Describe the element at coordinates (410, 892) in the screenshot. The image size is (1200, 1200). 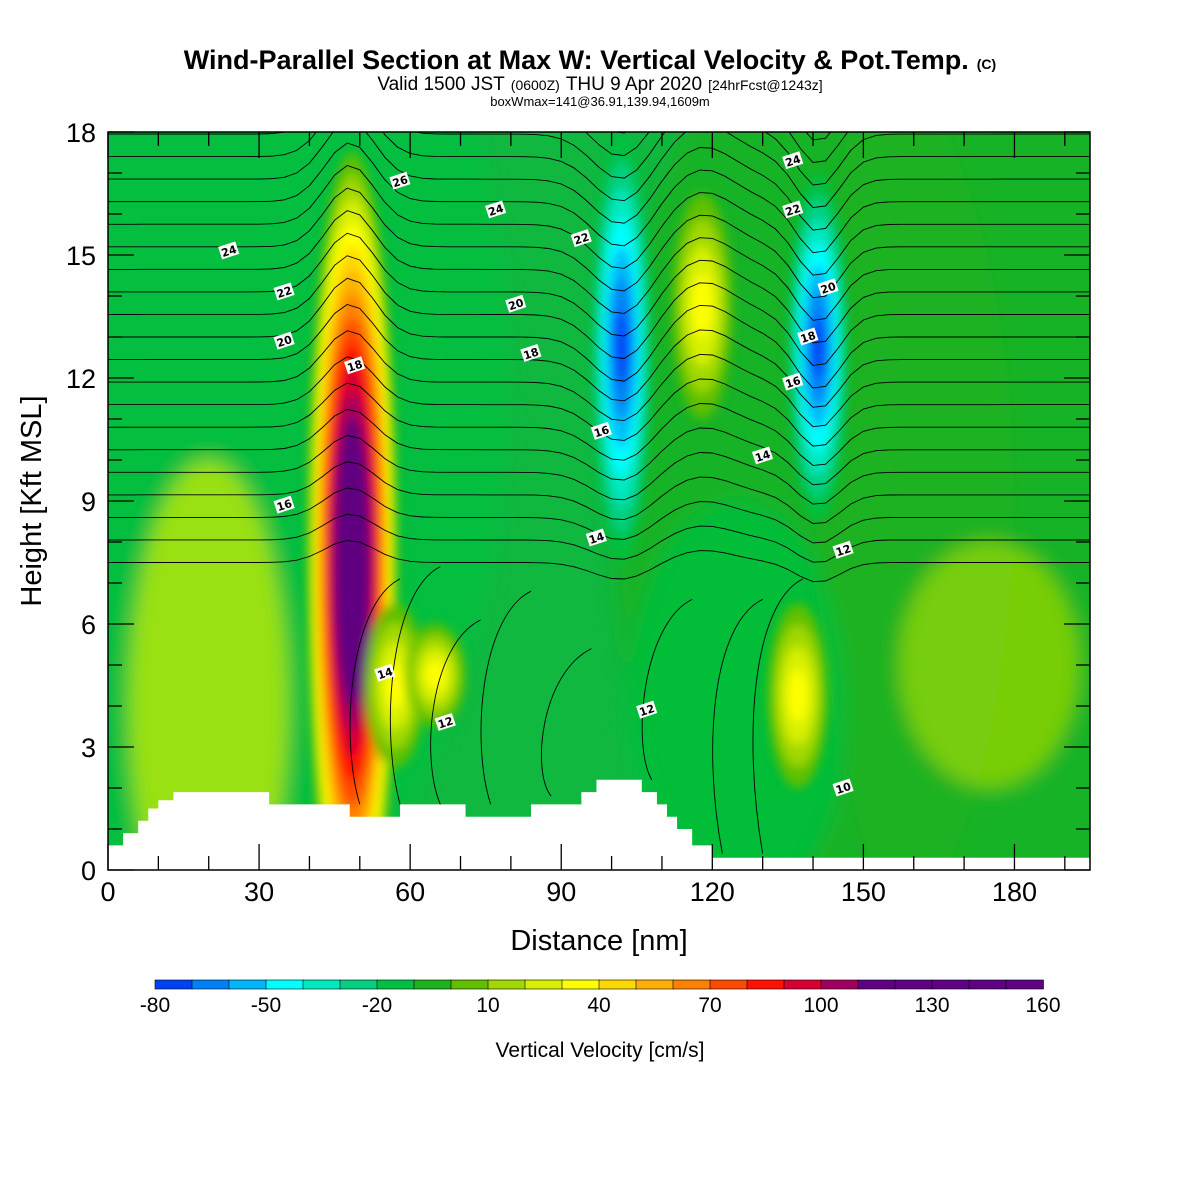
I see `x-tick-label: 60` at that location.